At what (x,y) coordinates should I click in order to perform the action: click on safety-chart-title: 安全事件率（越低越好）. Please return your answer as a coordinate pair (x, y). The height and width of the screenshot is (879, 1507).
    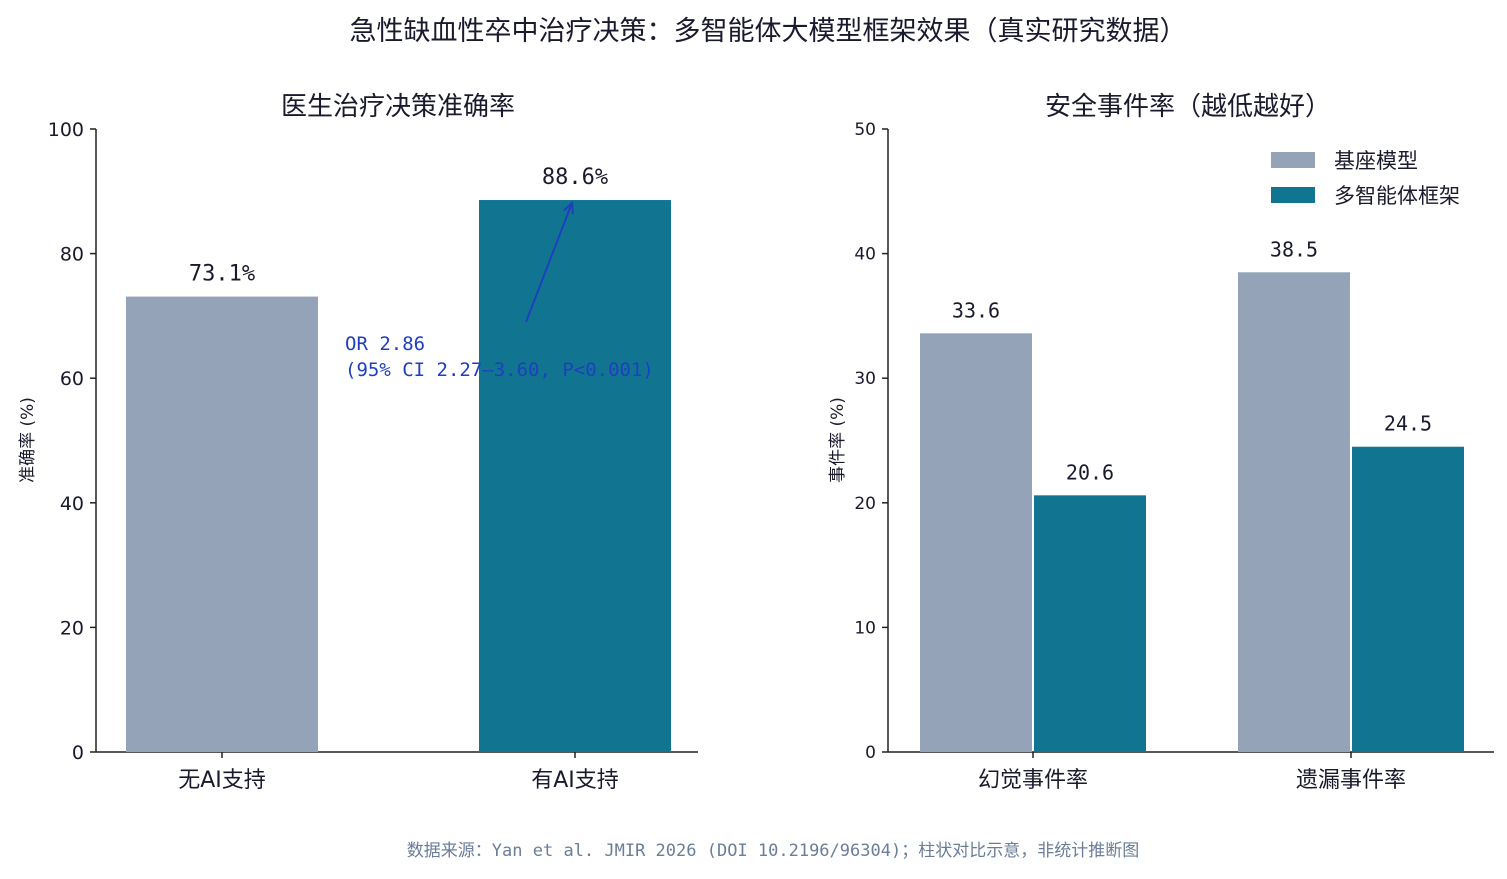
    Looking at the image, I should click on (1188, 107).